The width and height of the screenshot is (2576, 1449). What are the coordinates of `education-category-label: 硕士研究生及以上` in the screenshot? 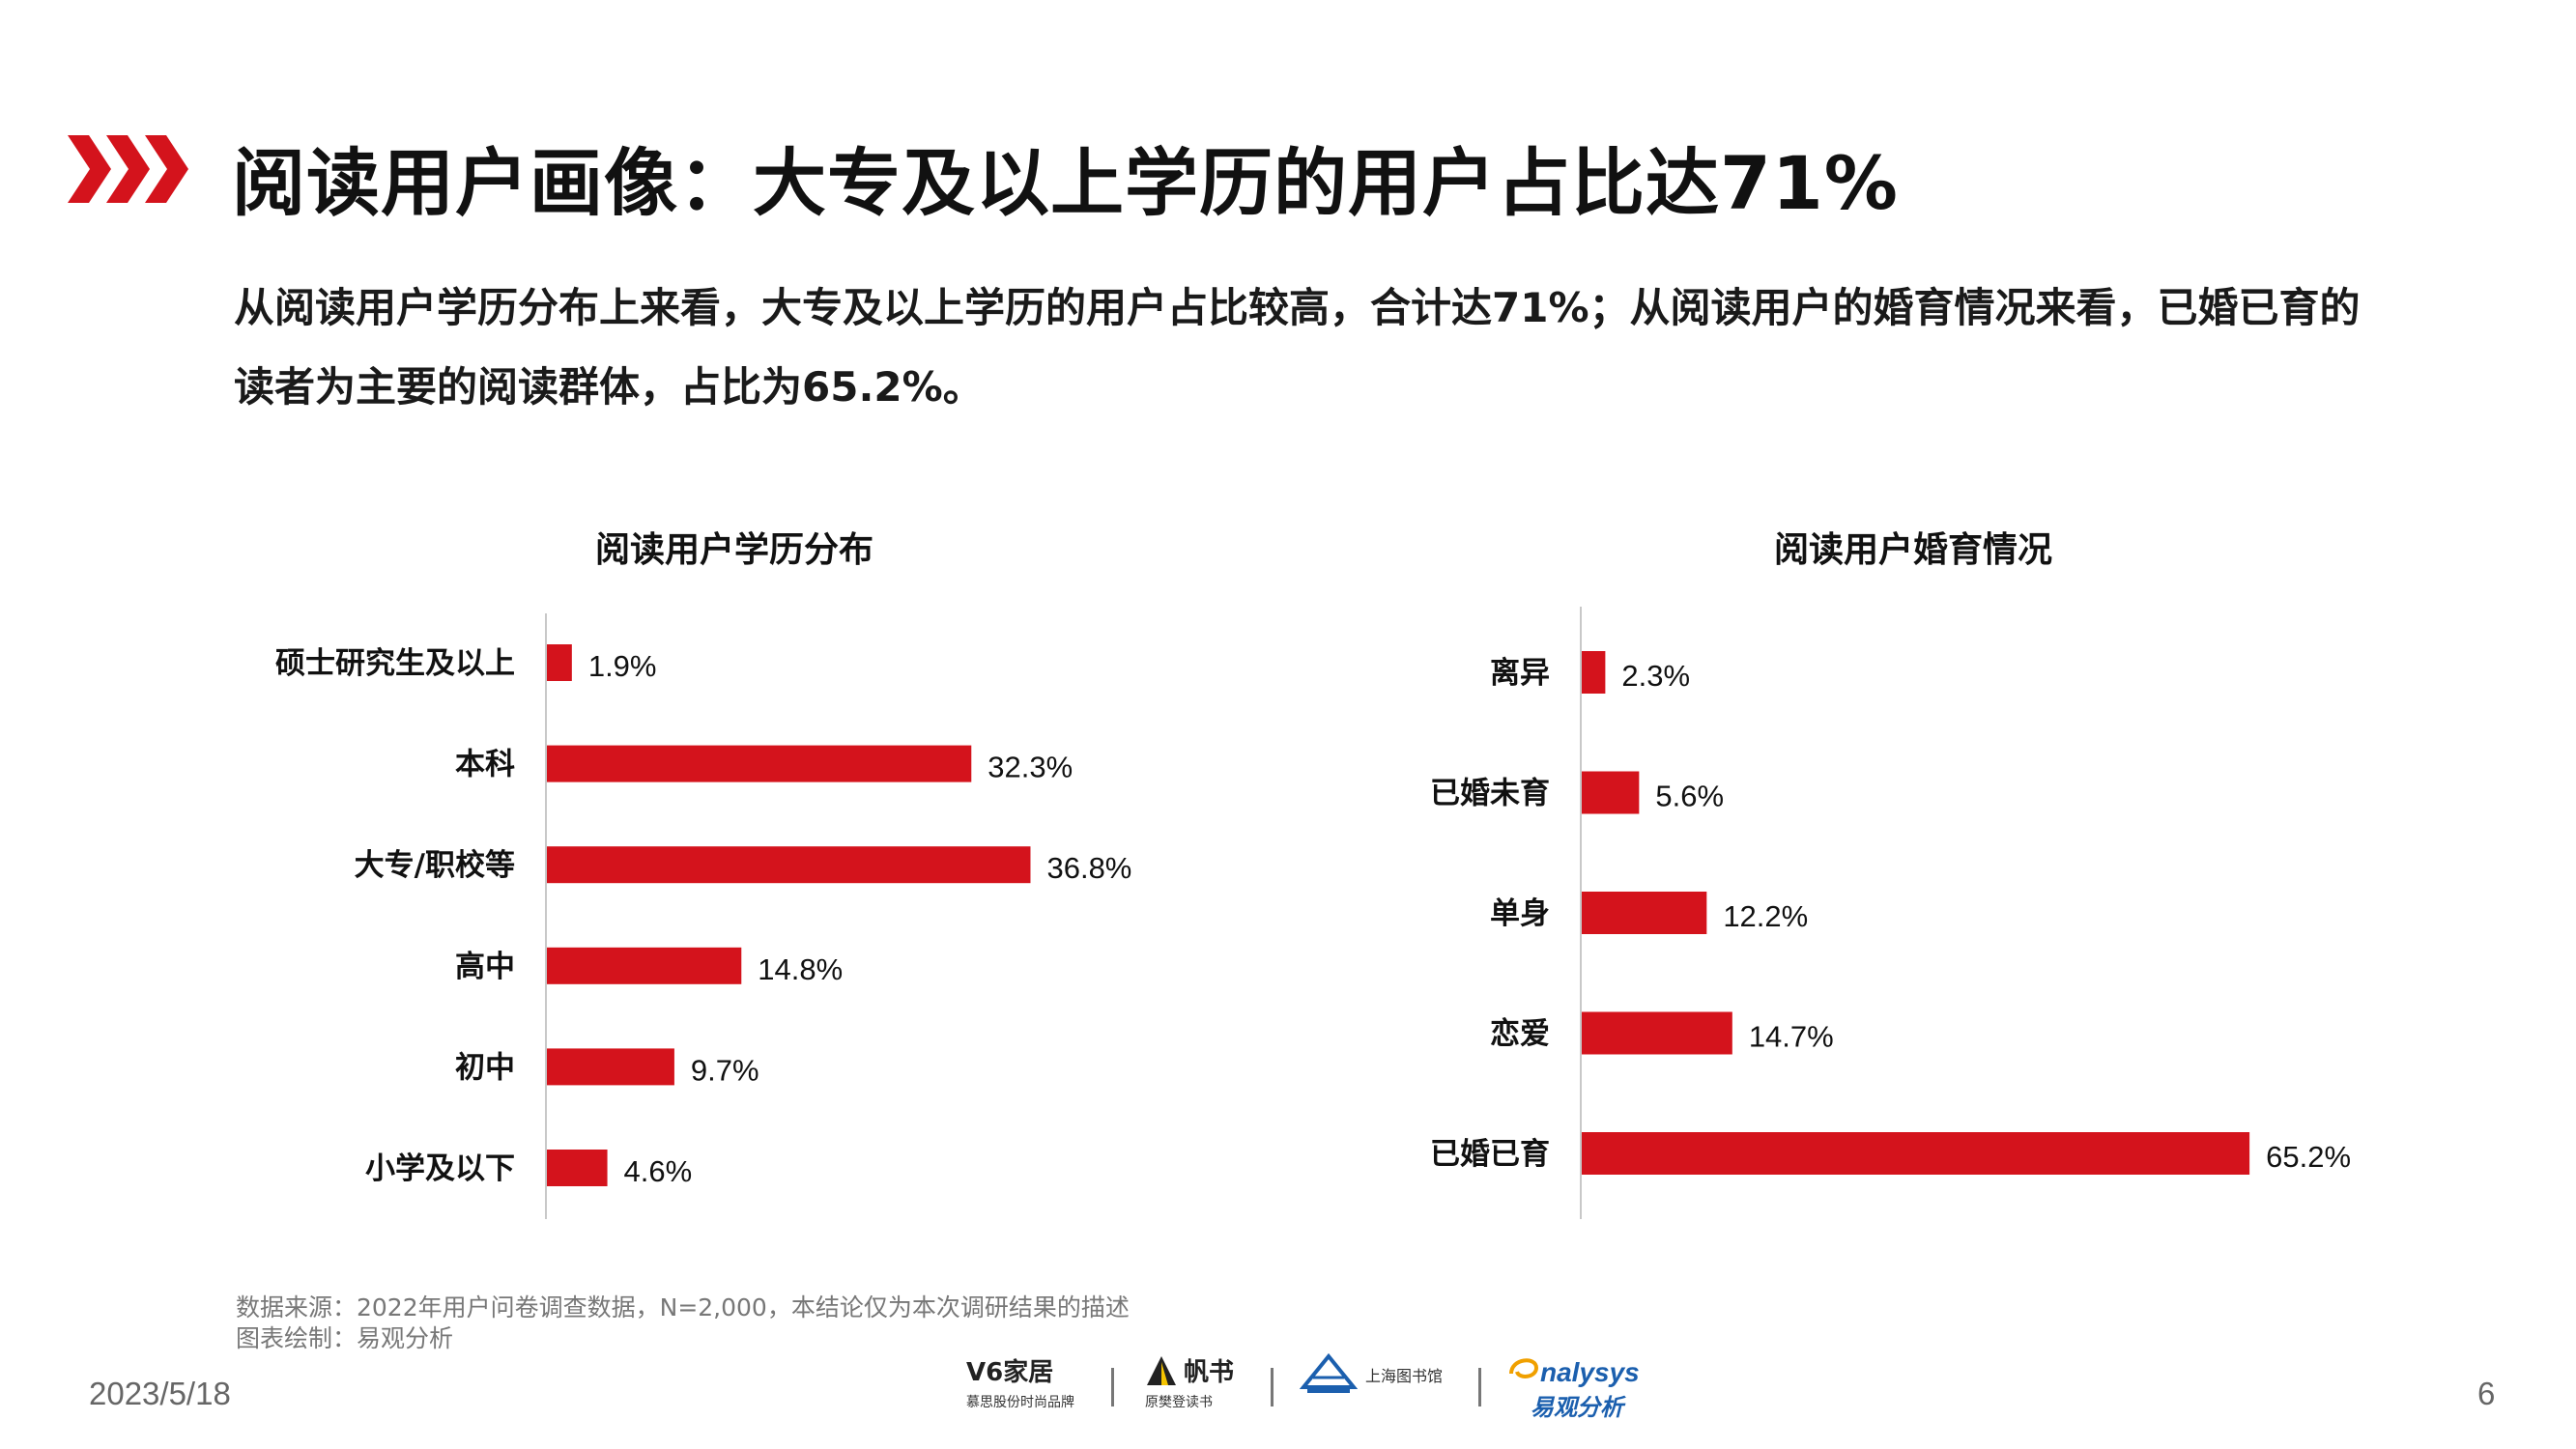 It's located at (395, 663).